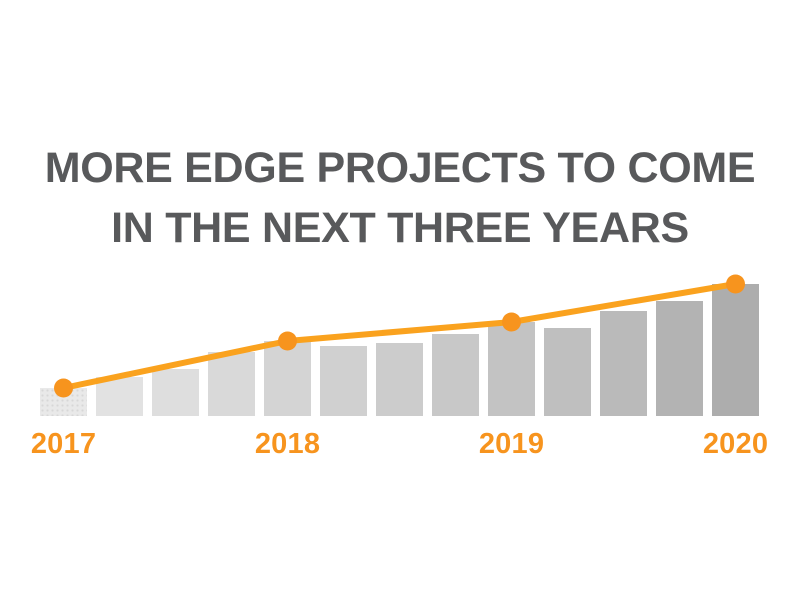  Describe the element at coordinates (287, 444) in the screenshot. I see `x-axis-label-2018: 2018` at that location.